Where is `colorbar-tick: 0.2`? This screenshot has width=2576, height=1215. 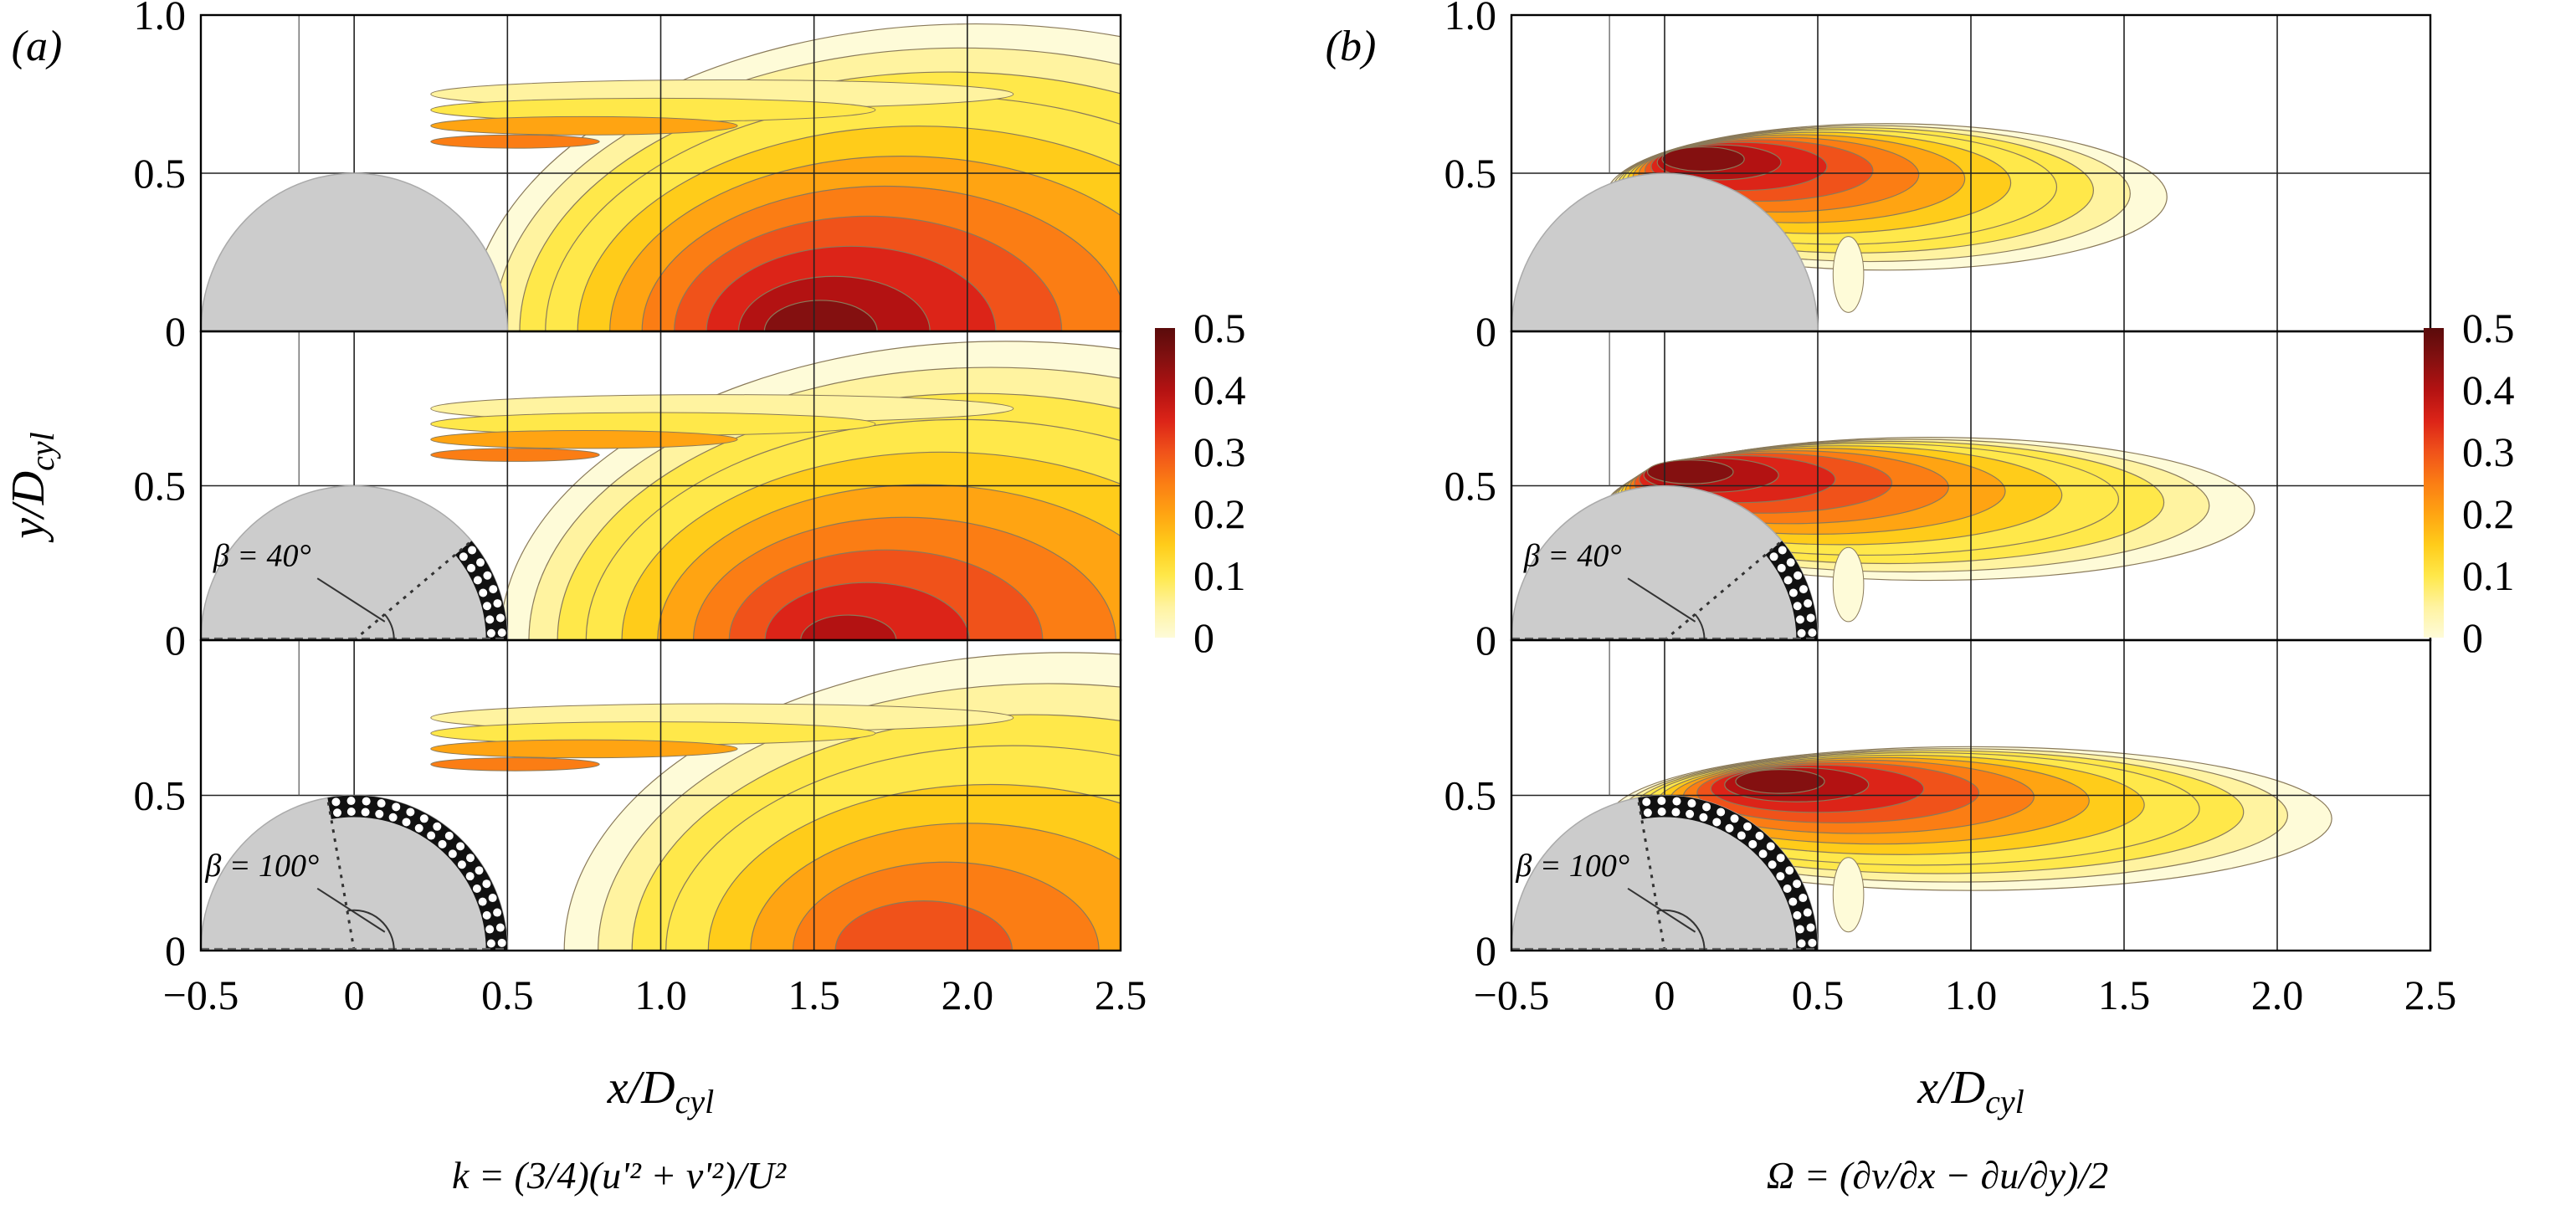 colorbar-tick: 0.2 is located at coordinates (1219, 513).